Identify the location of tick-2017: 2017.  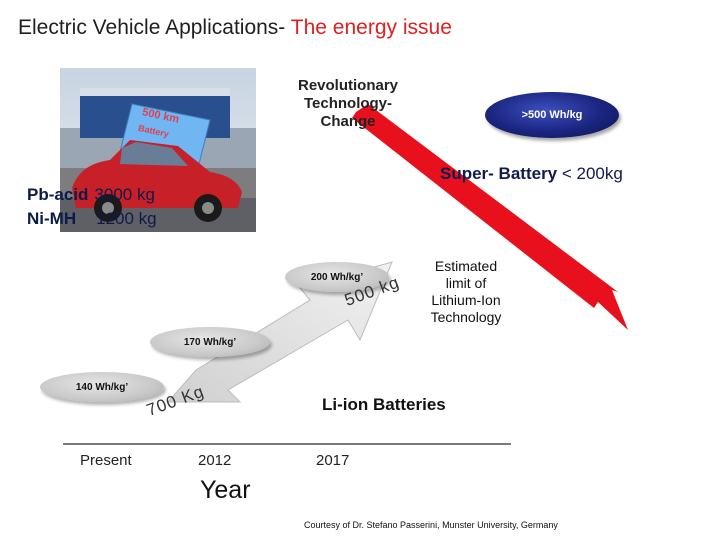
(333, 460).